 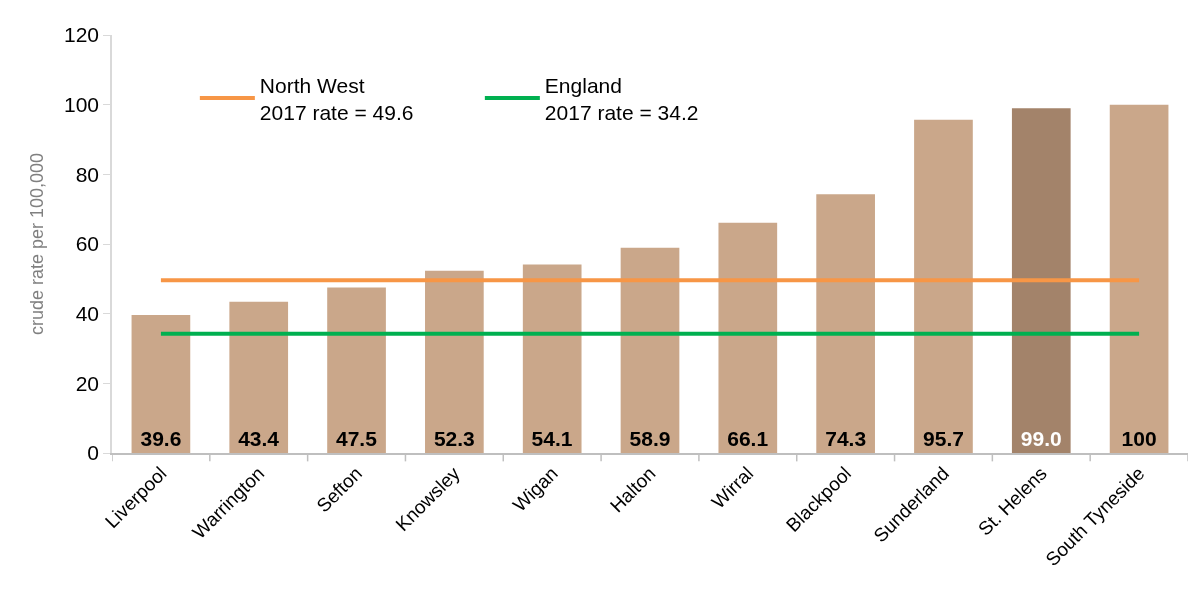 I want to click on legend-label: North West 2017 rate = 49.6, so click(x=336, y=98).